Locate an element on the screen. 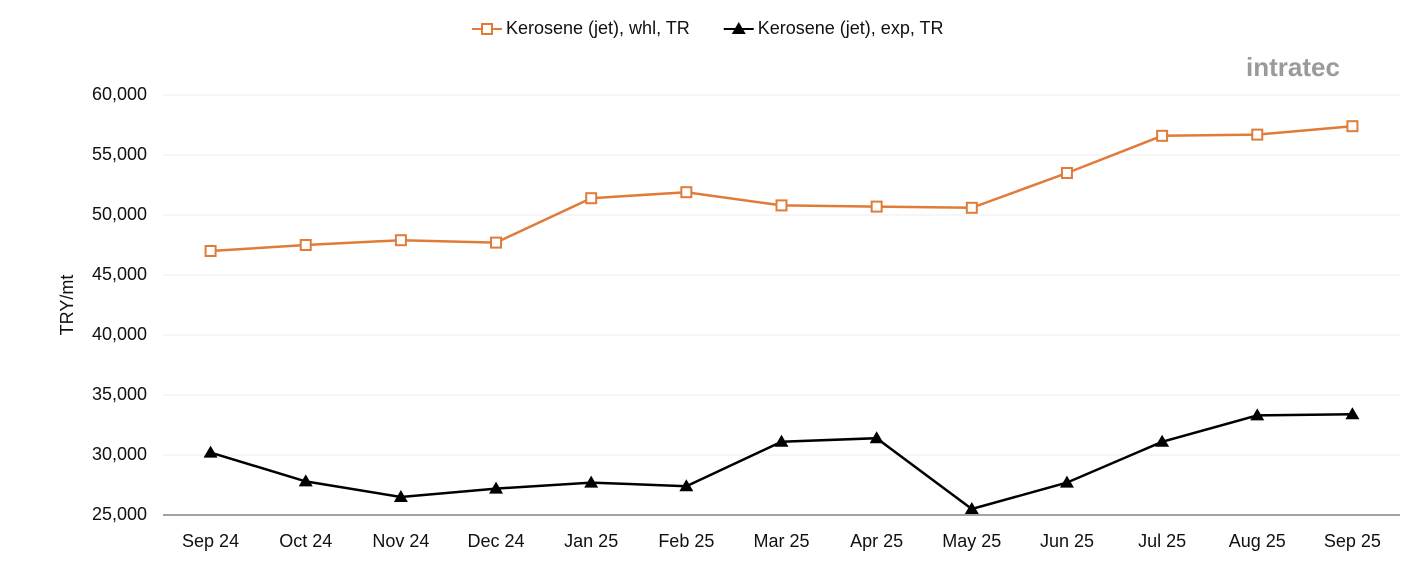 This screenshot has height=561, width=1401. logo: intratec is located at coordinates (1293, 67).